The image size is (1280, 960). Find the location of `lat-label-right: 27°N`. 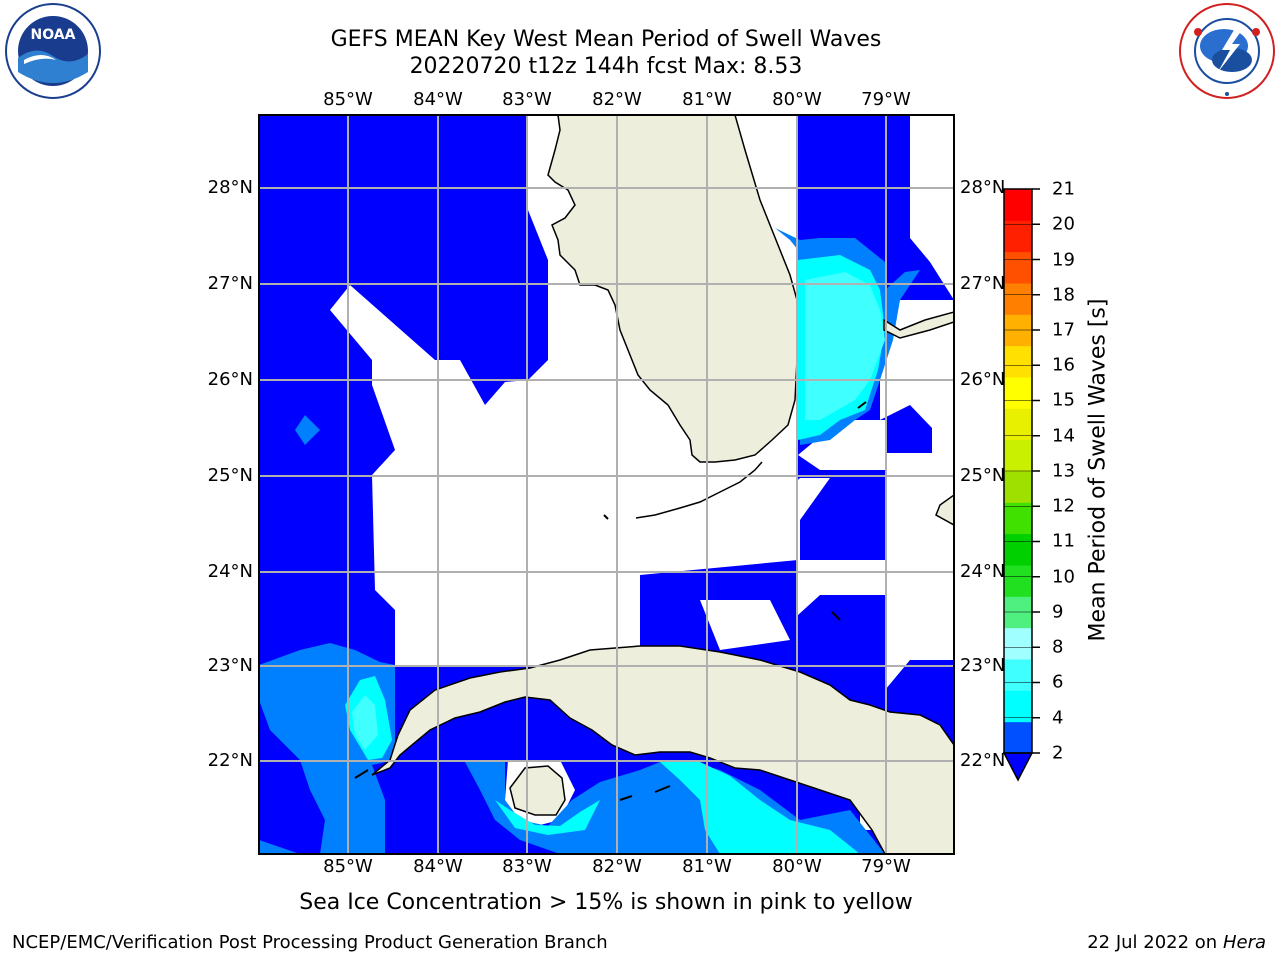

lat-label-right: 27°N is located at coordinates (983, 283).